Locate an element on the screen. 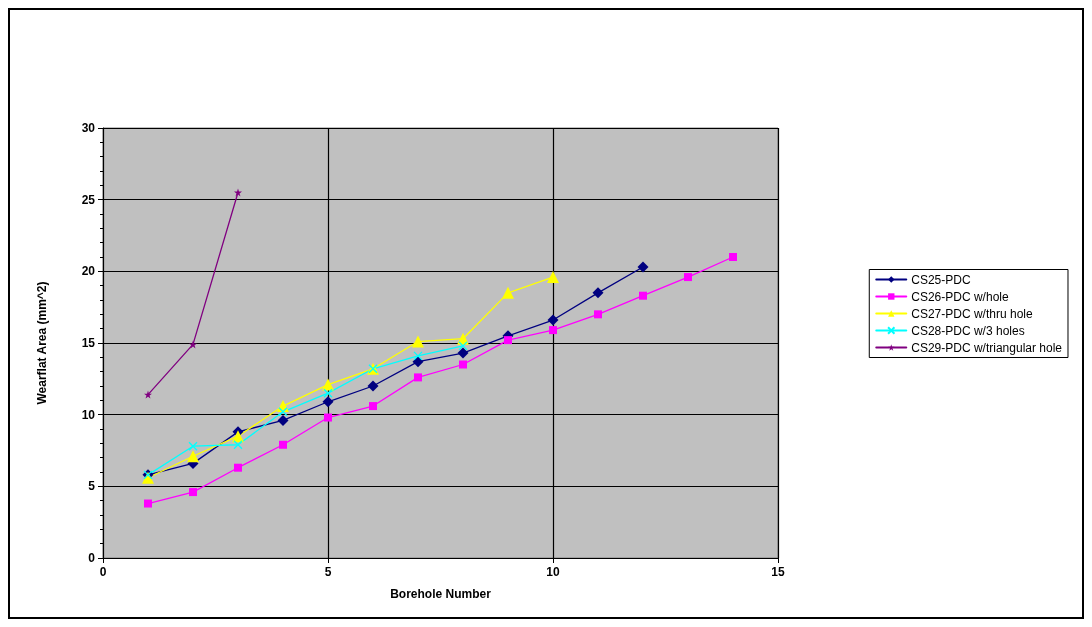 The image size is (1092, 627). y-tick-label: 5 is located at coordinates (92, 486).